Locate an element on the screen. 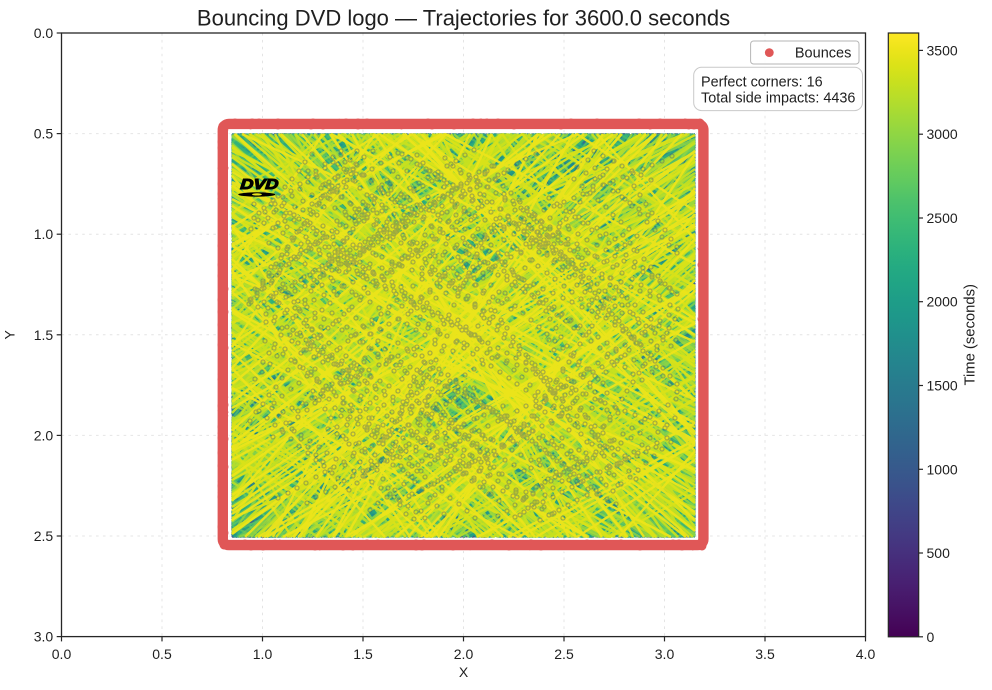  svg-text: X is located at coordinates (464, 672).